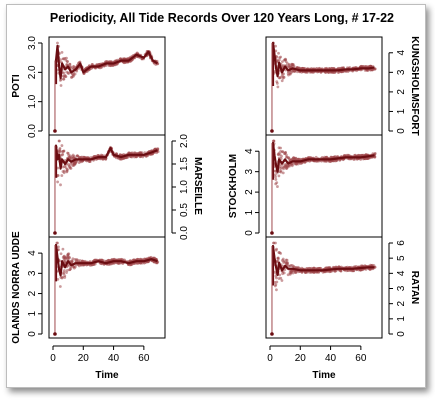 Image resolution: width=435 pixels, height=400 pixels. Describe the element at coordinates (32, 72) in the screenshot. I see `y-tick-label-poti: 2.0` at that location.